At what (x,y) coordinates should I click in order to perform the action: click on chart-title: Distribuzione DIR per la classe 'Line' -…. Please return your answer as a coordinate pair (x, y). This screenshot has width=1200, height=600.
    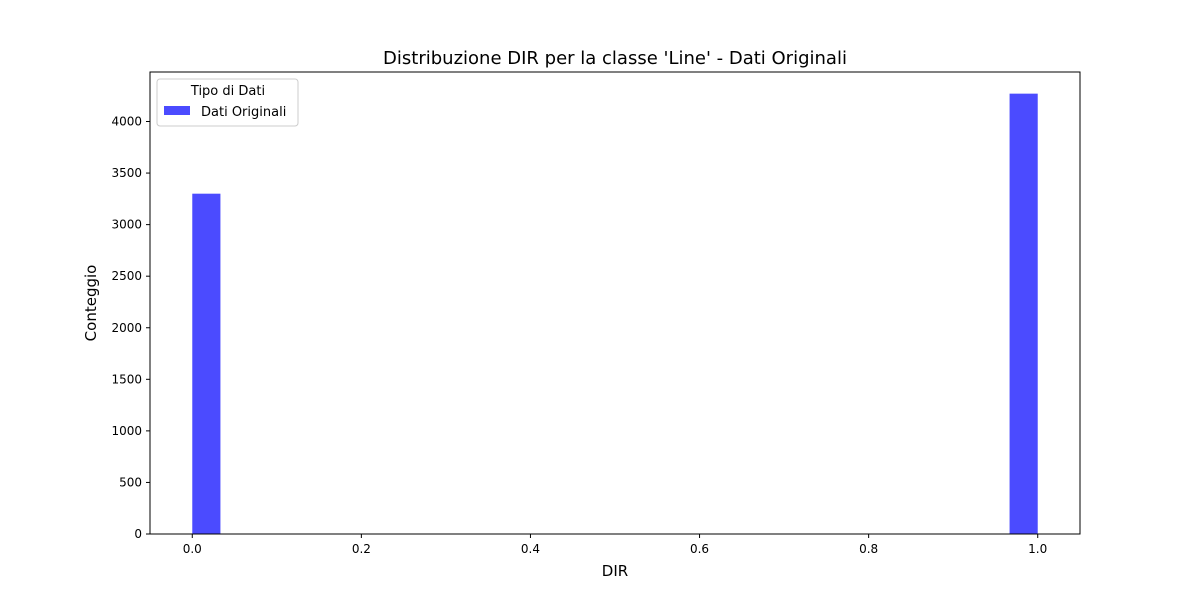
    Looking at the image, I should click on (615, 58).